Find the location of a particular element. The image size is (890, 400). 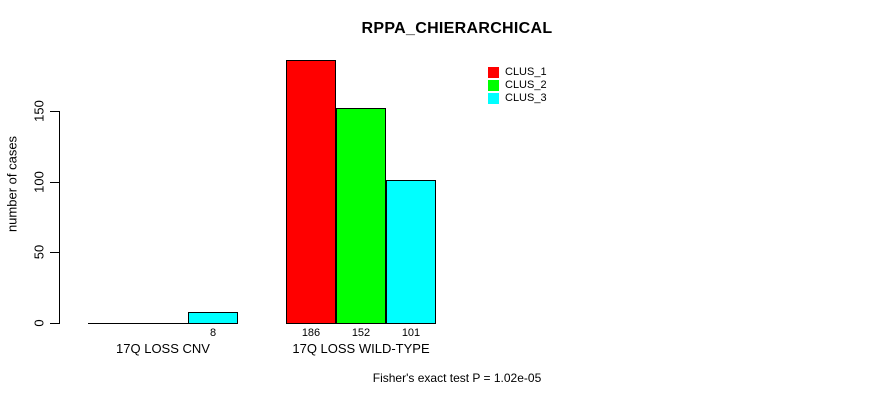

bar-value-label: 8 is located at coordinates (213, 333).